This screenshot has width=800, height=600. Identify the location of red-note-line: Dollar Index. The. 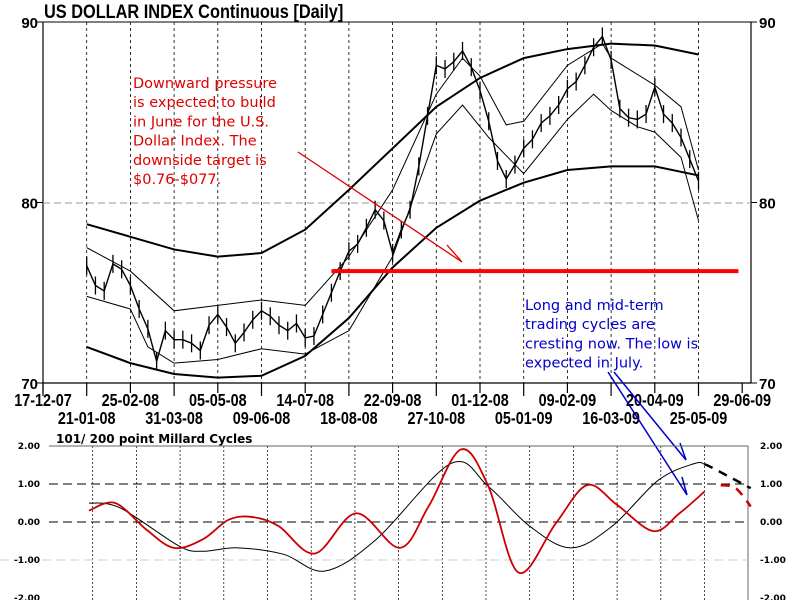
(195, 142).